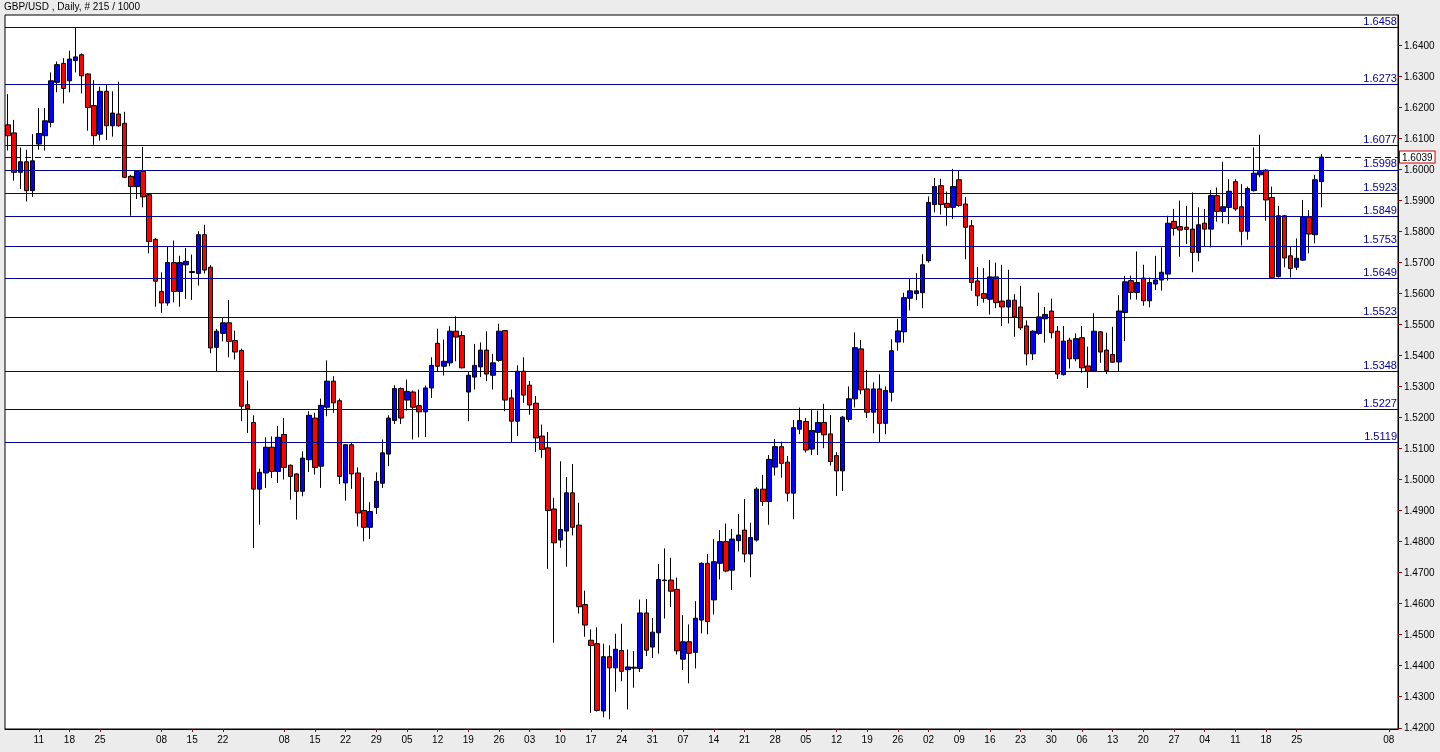 This screenshot has width=1440, height=752. Describe the element at coordinates (1420, 355) in the screenshot. I see `y-tick-label: 1.5400` at that location.